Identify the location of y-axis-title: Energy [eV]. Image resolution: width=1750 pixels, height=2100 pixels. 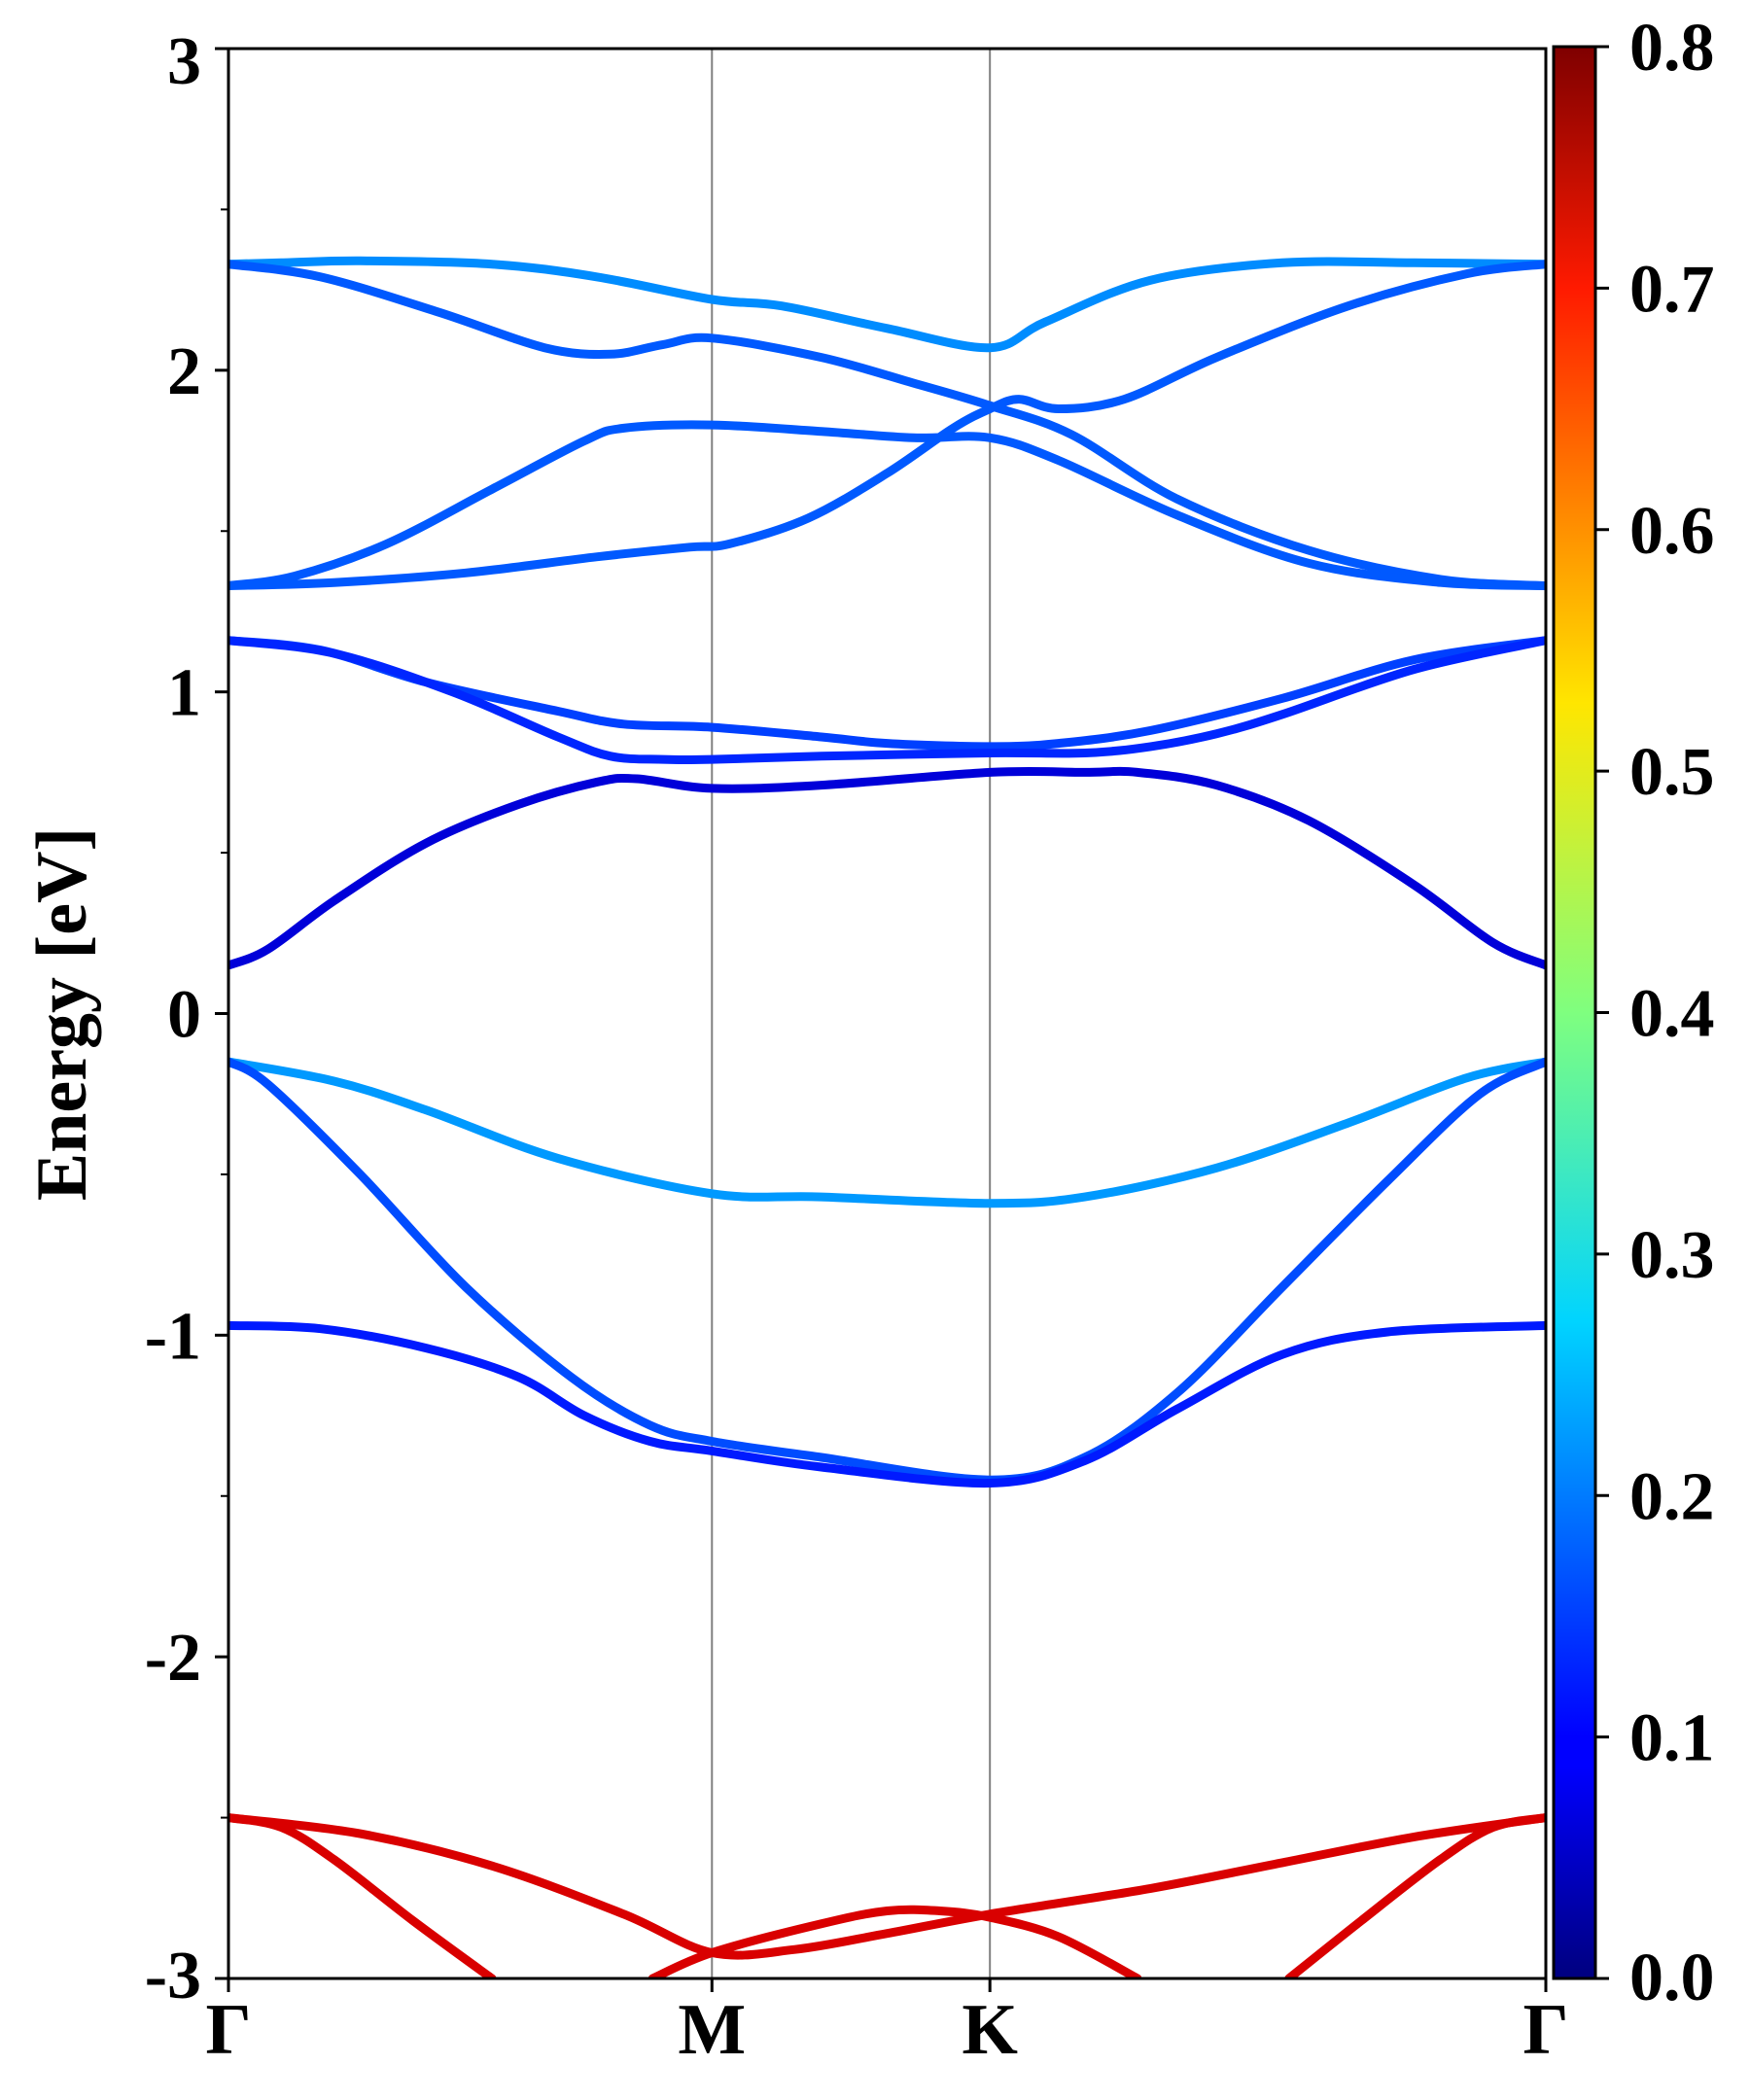
(62, 1014).